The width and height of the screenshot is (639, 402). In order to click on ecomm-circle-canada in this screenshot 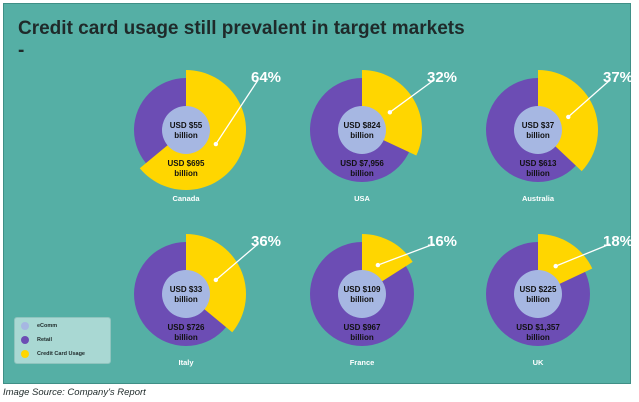, I will do `click(186, 130)`.